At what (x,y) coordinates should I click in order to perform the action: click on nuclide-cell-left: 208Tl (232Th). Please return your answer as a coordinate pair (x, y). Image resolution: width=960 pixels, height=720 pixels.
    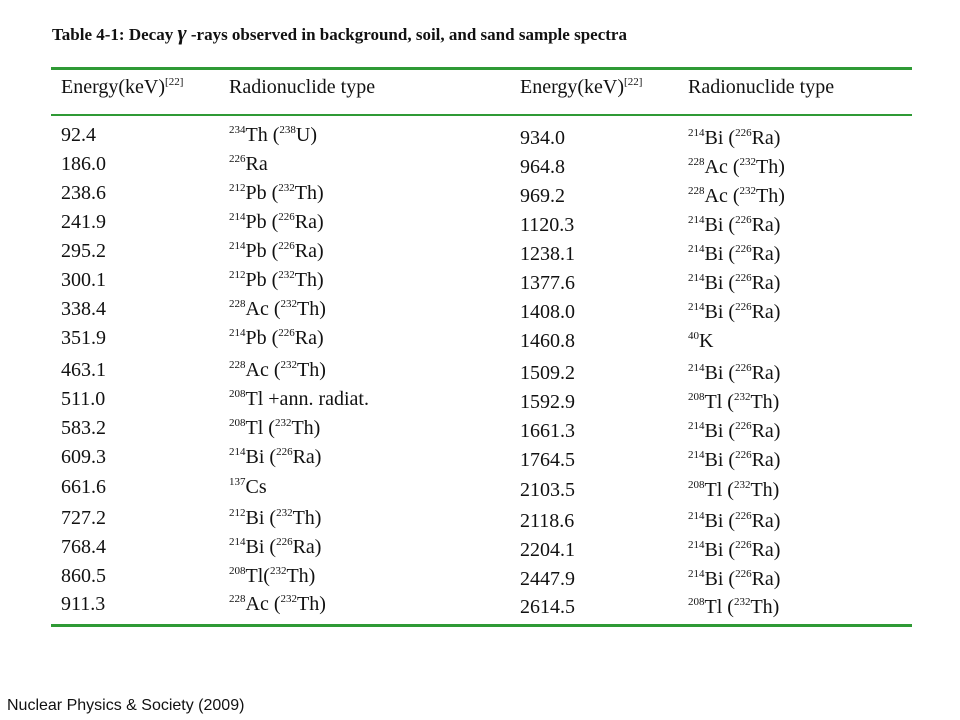
    Looking at the image, I should click on (275, 428).